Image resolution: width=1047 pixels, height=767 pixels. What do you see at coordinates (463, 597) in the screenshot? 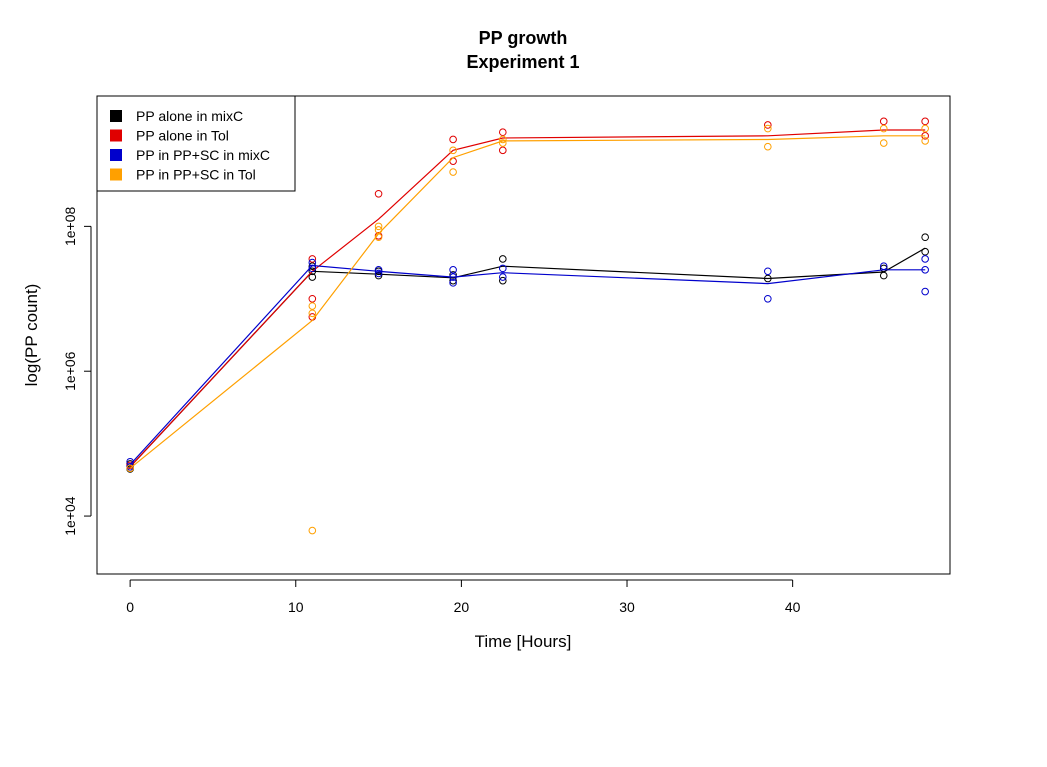
I see `x-axis: 0 10 20 30 40` at bounding box center [463, 597].